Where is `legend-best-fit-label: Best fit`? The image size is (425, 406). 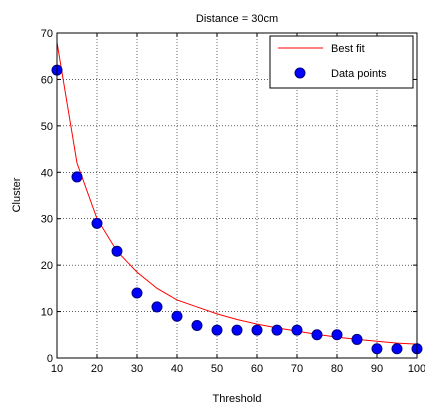
legend-best-fit-label: Best fit is located at coordinates (348, 49).